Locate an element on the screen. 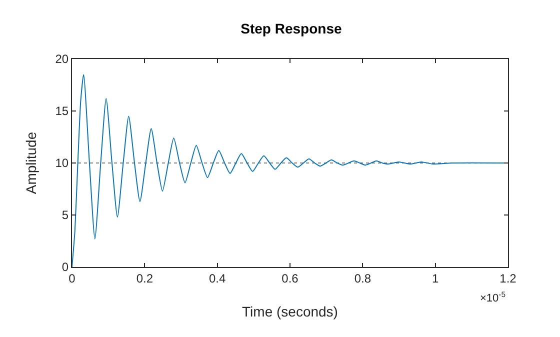  y-tick-label: 20 is located at coordinates (62, 59).